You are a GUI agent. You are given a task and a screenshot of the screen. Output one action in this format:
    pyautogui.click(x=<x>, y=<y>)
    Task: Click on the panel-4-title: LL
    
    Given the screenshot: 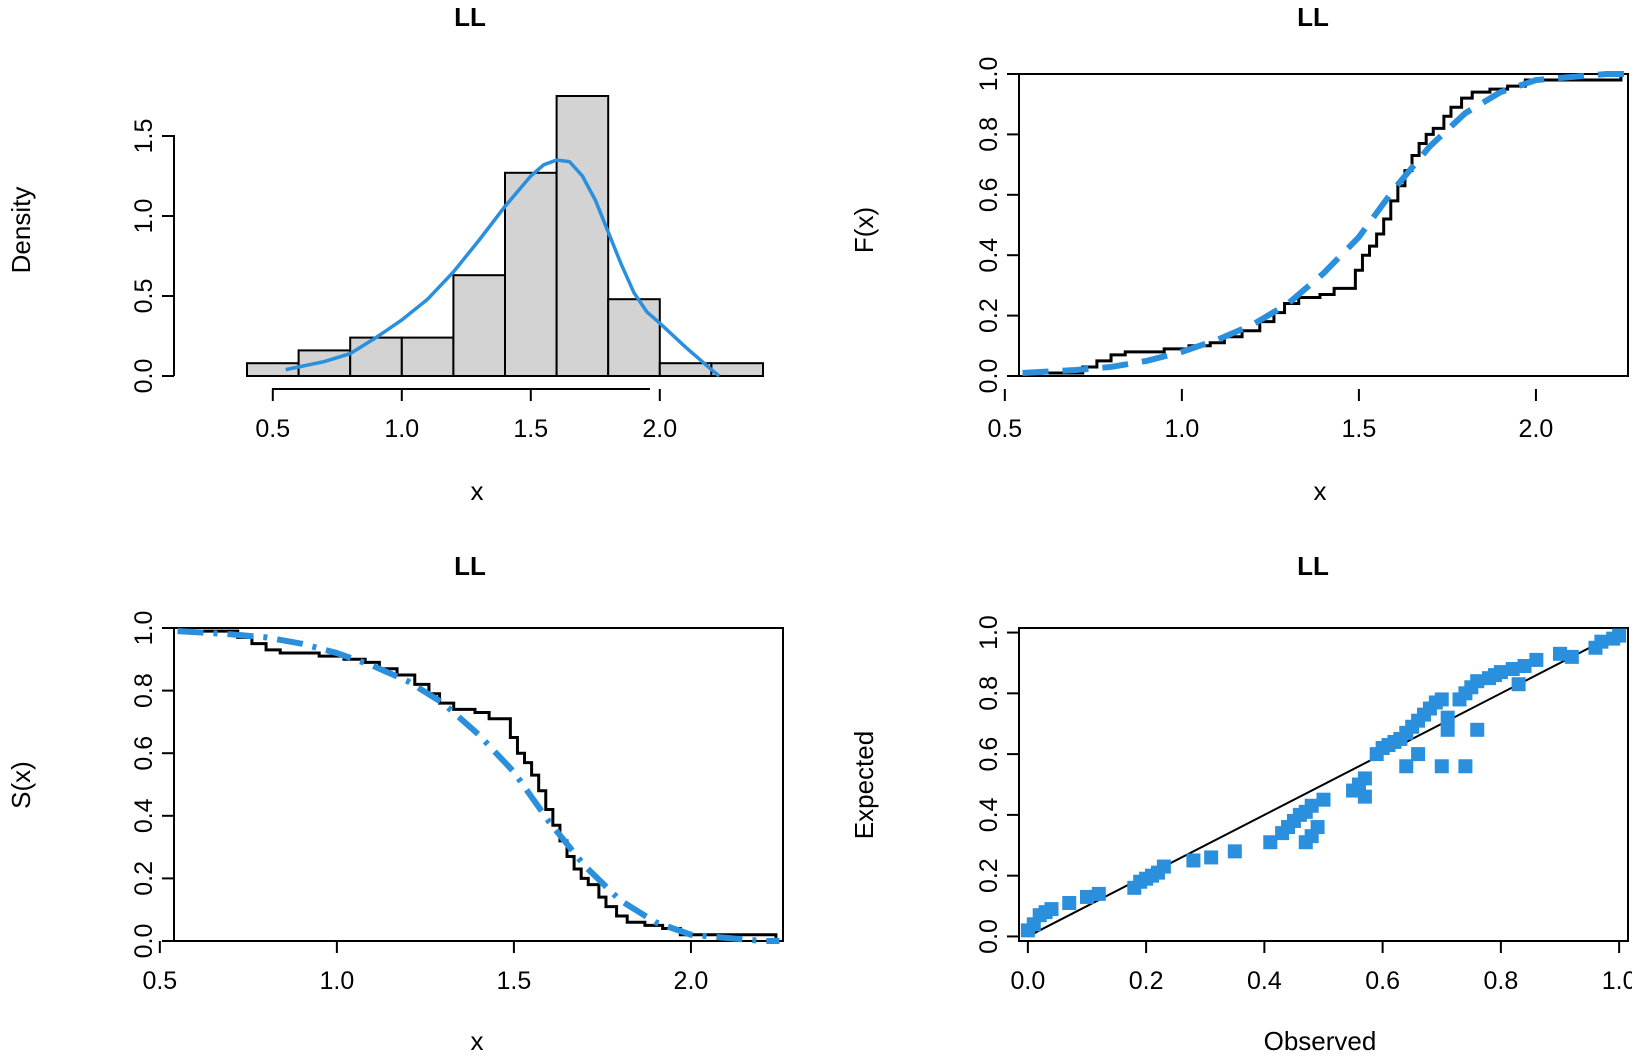 What is the action you would take?
    pyautogui.click(x=1313, y=566)
    